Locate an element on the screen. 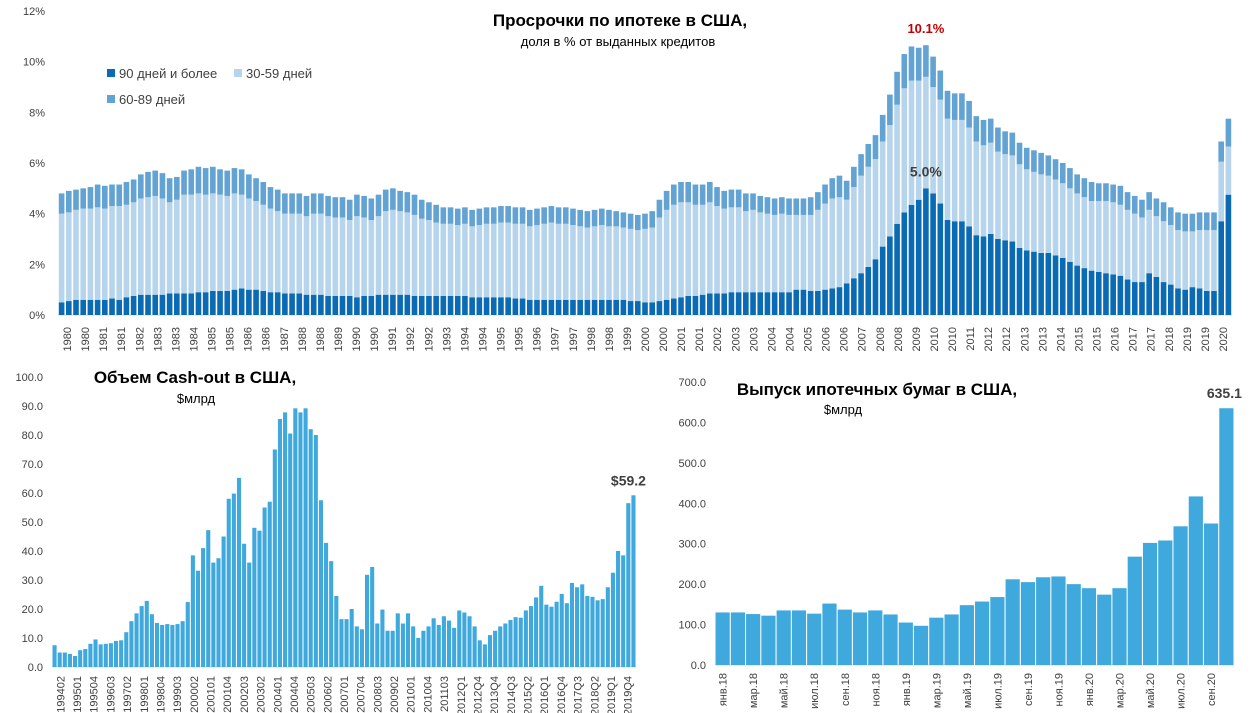 Image resolution: width=1256 pixels, height=713 pixels. cashout-x-tick: 199903 is located at coordinates (178, 694).